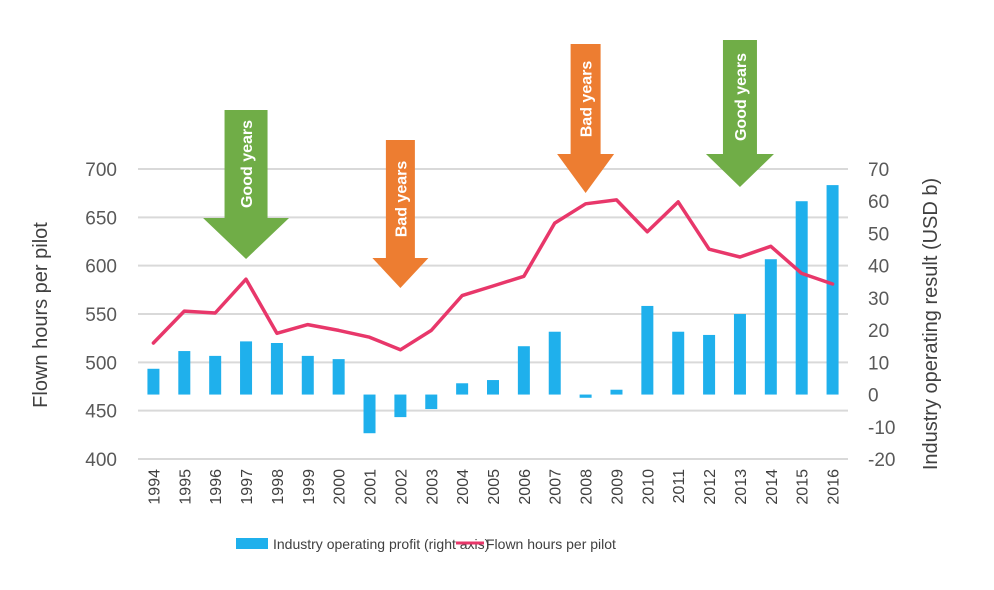  Describe the element at coordinates (679, 486) in the screenshot. I see `x-tick-label: 2011` at that location.